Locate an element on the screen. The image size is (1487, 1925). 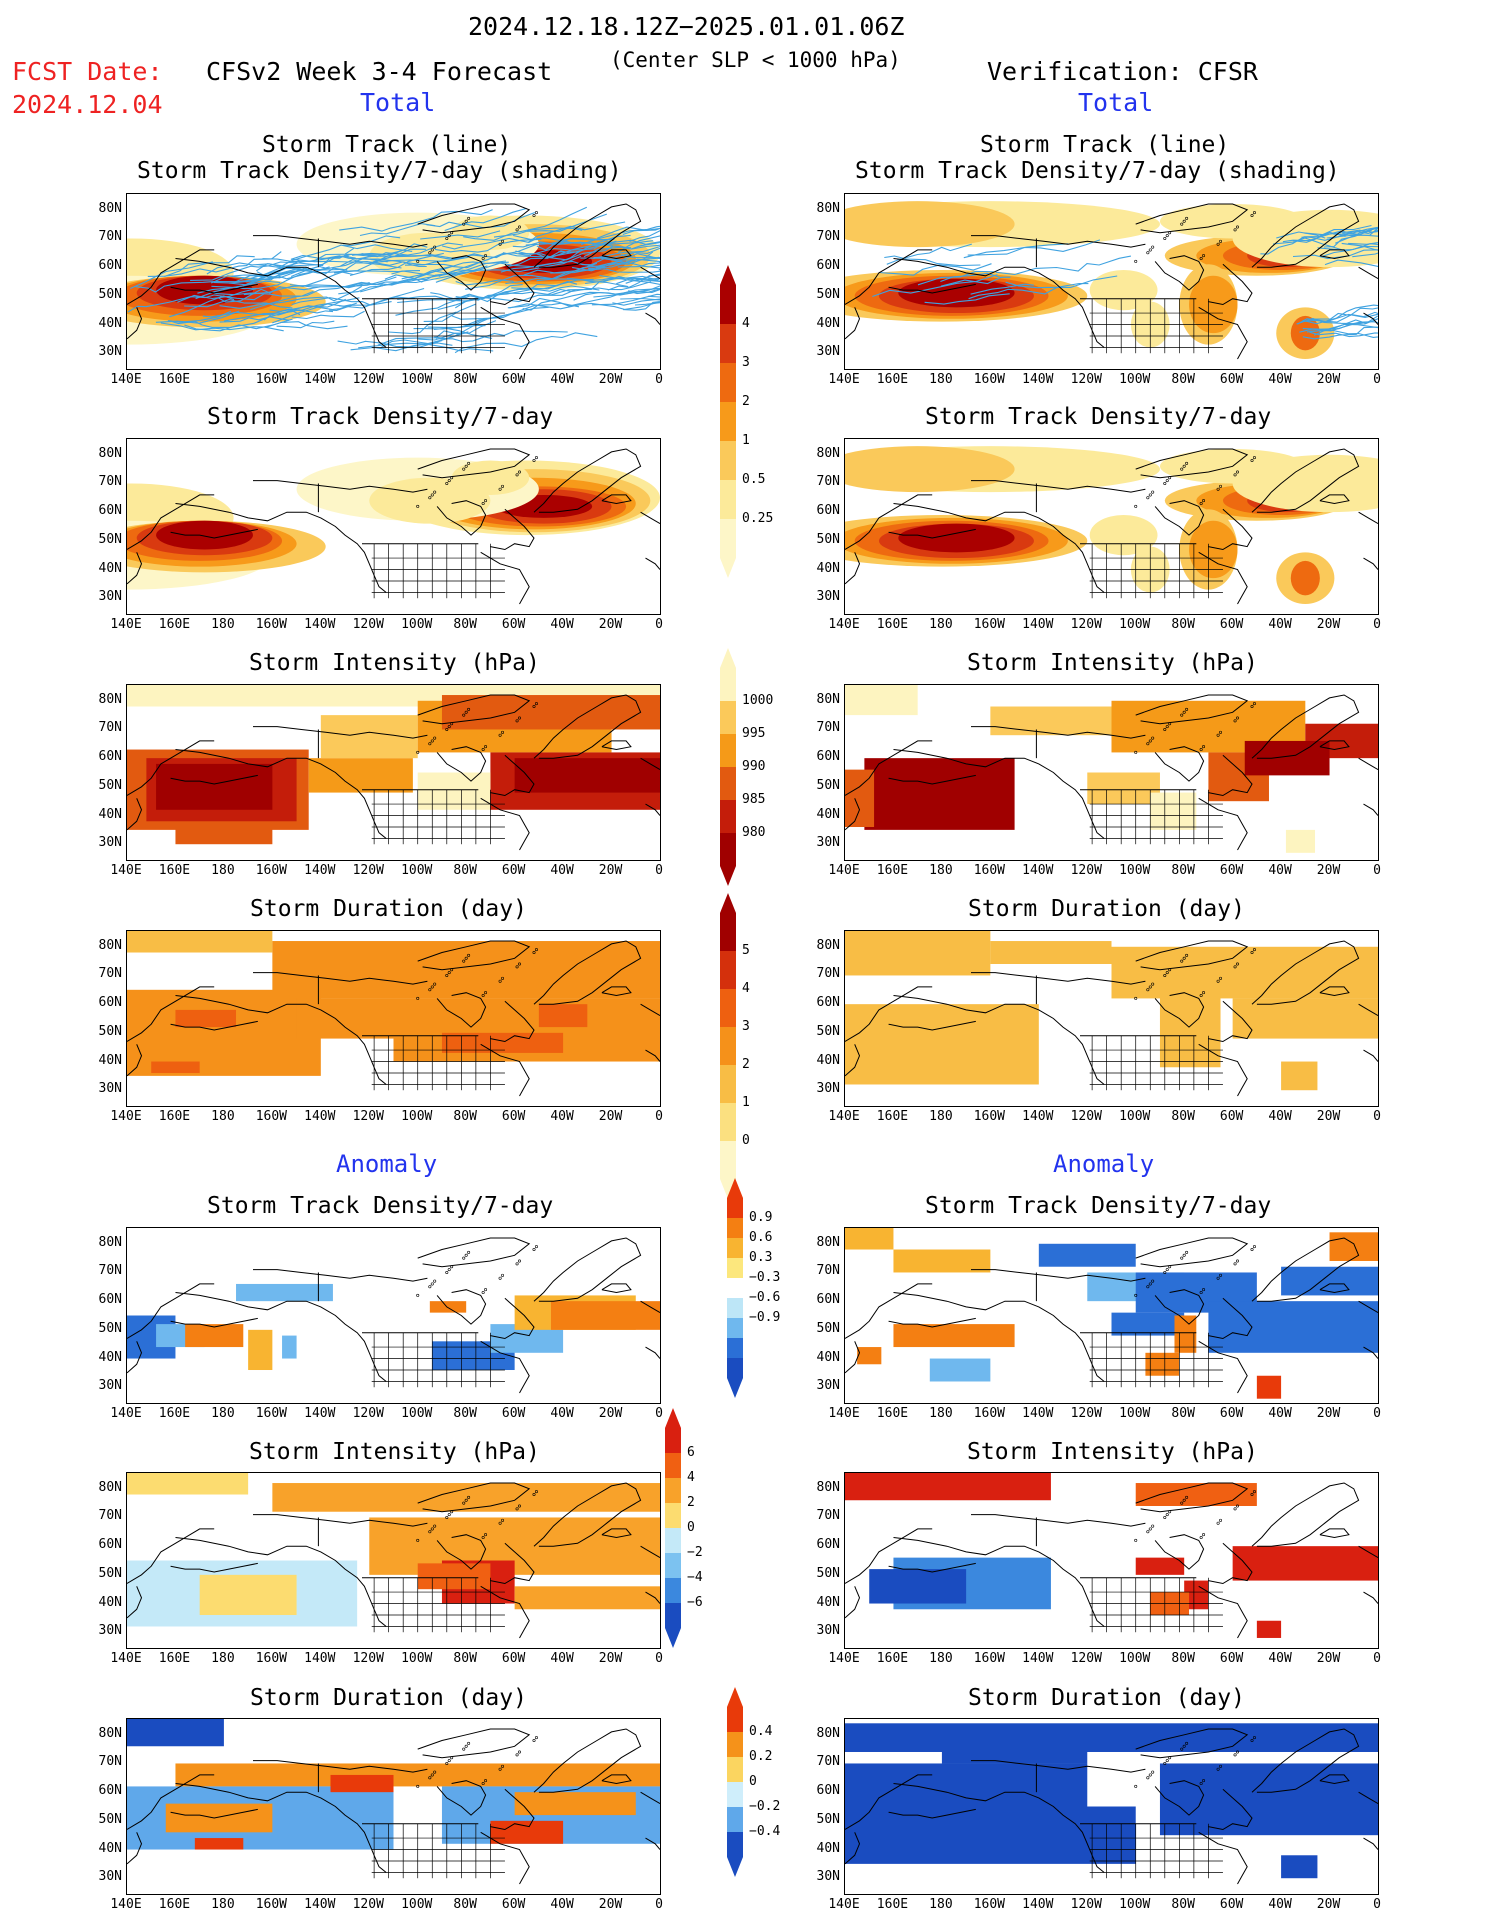
colorbar-tick-label: 1000 is located at coordinates (758, 700).